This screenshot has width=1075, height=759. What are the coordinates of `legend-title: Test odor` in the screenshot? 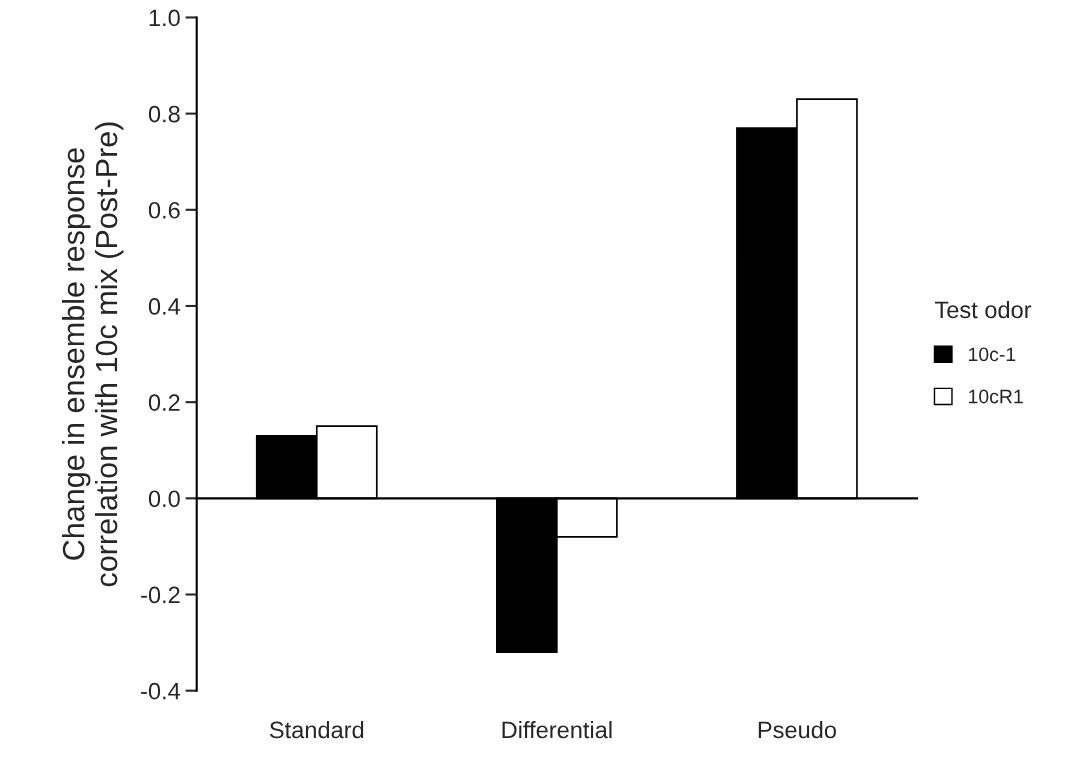 It's located at (983, 309).